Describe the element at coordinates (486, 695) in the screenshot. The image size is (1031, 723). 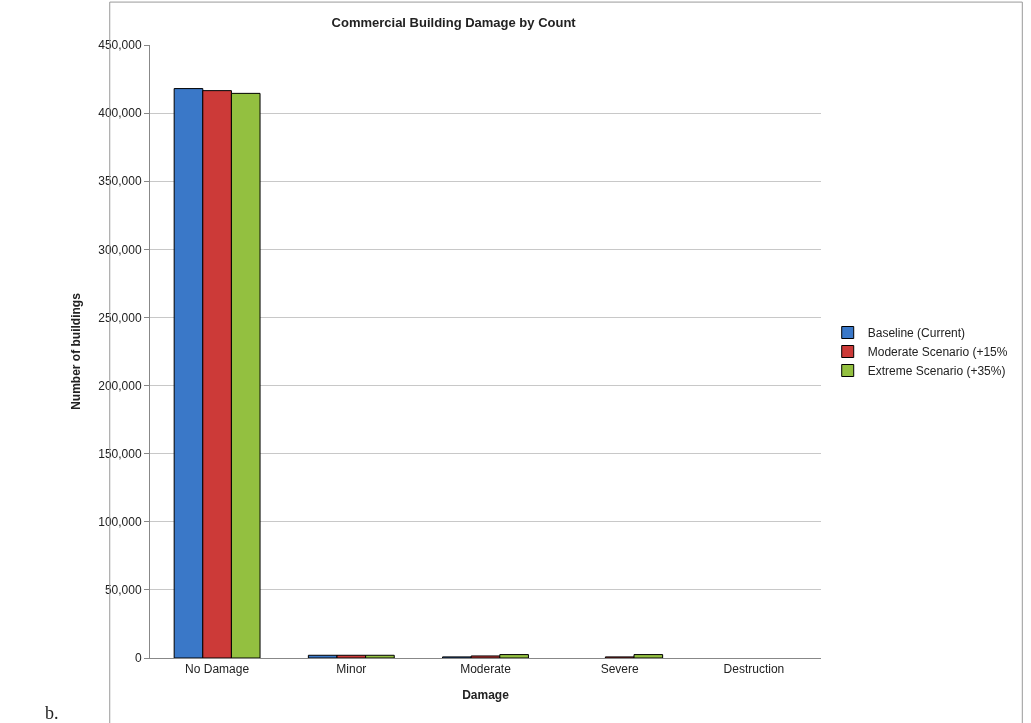
I see `x-axis-title: Damage` at that location.